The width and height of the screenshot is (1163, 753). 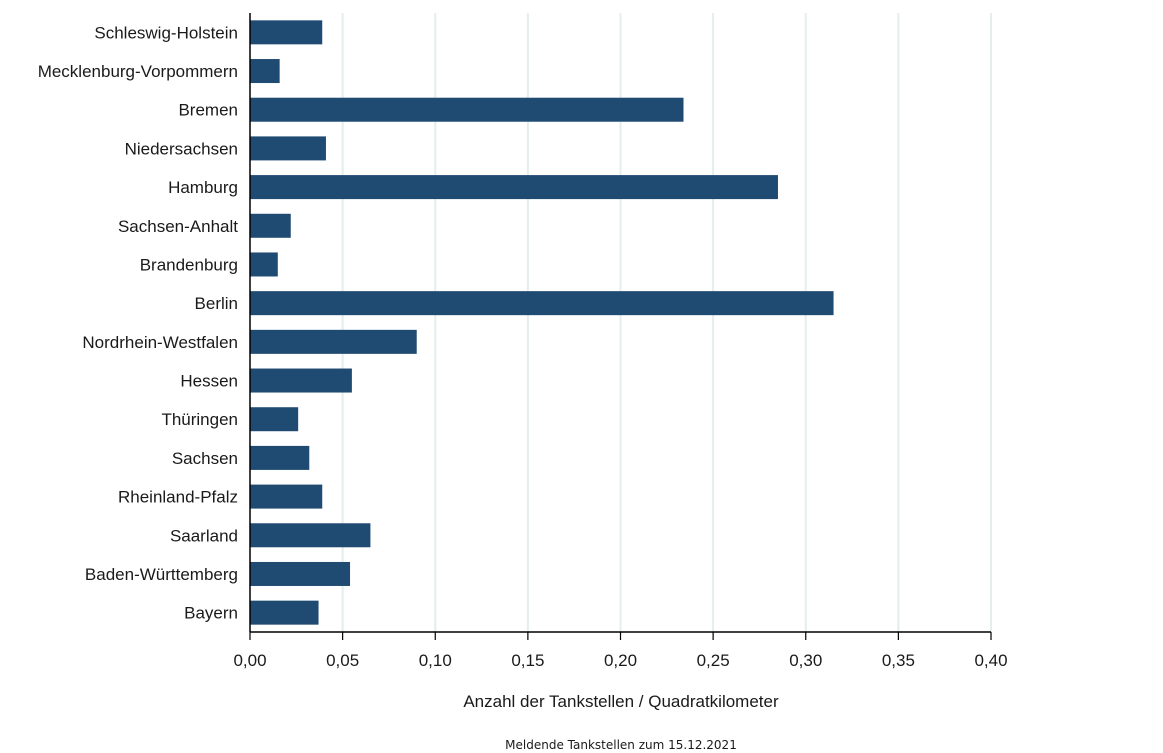 I want to click on x-tick-label: 0,15, so click(x=527, y=660).